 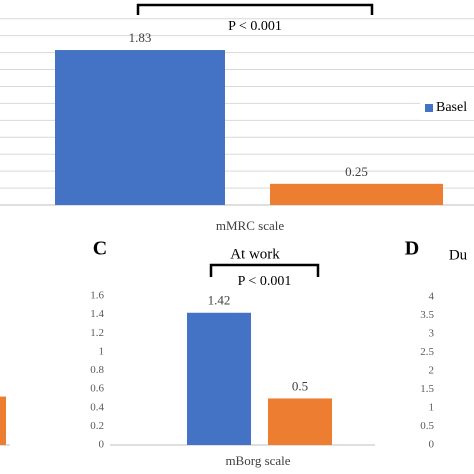 I want to click on y-tick-label: 0.5, so click(x=427, y=426).